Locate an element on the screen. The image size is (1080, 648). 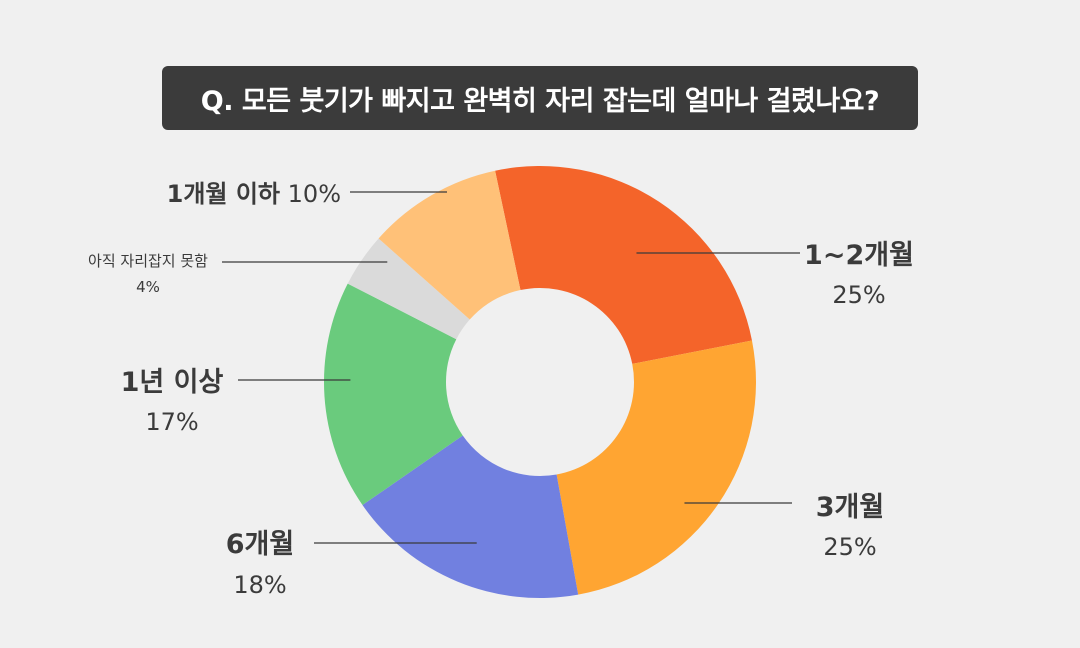
slice-label-under-1-month: 1개월 이하 is located at coordinates (223, 194).